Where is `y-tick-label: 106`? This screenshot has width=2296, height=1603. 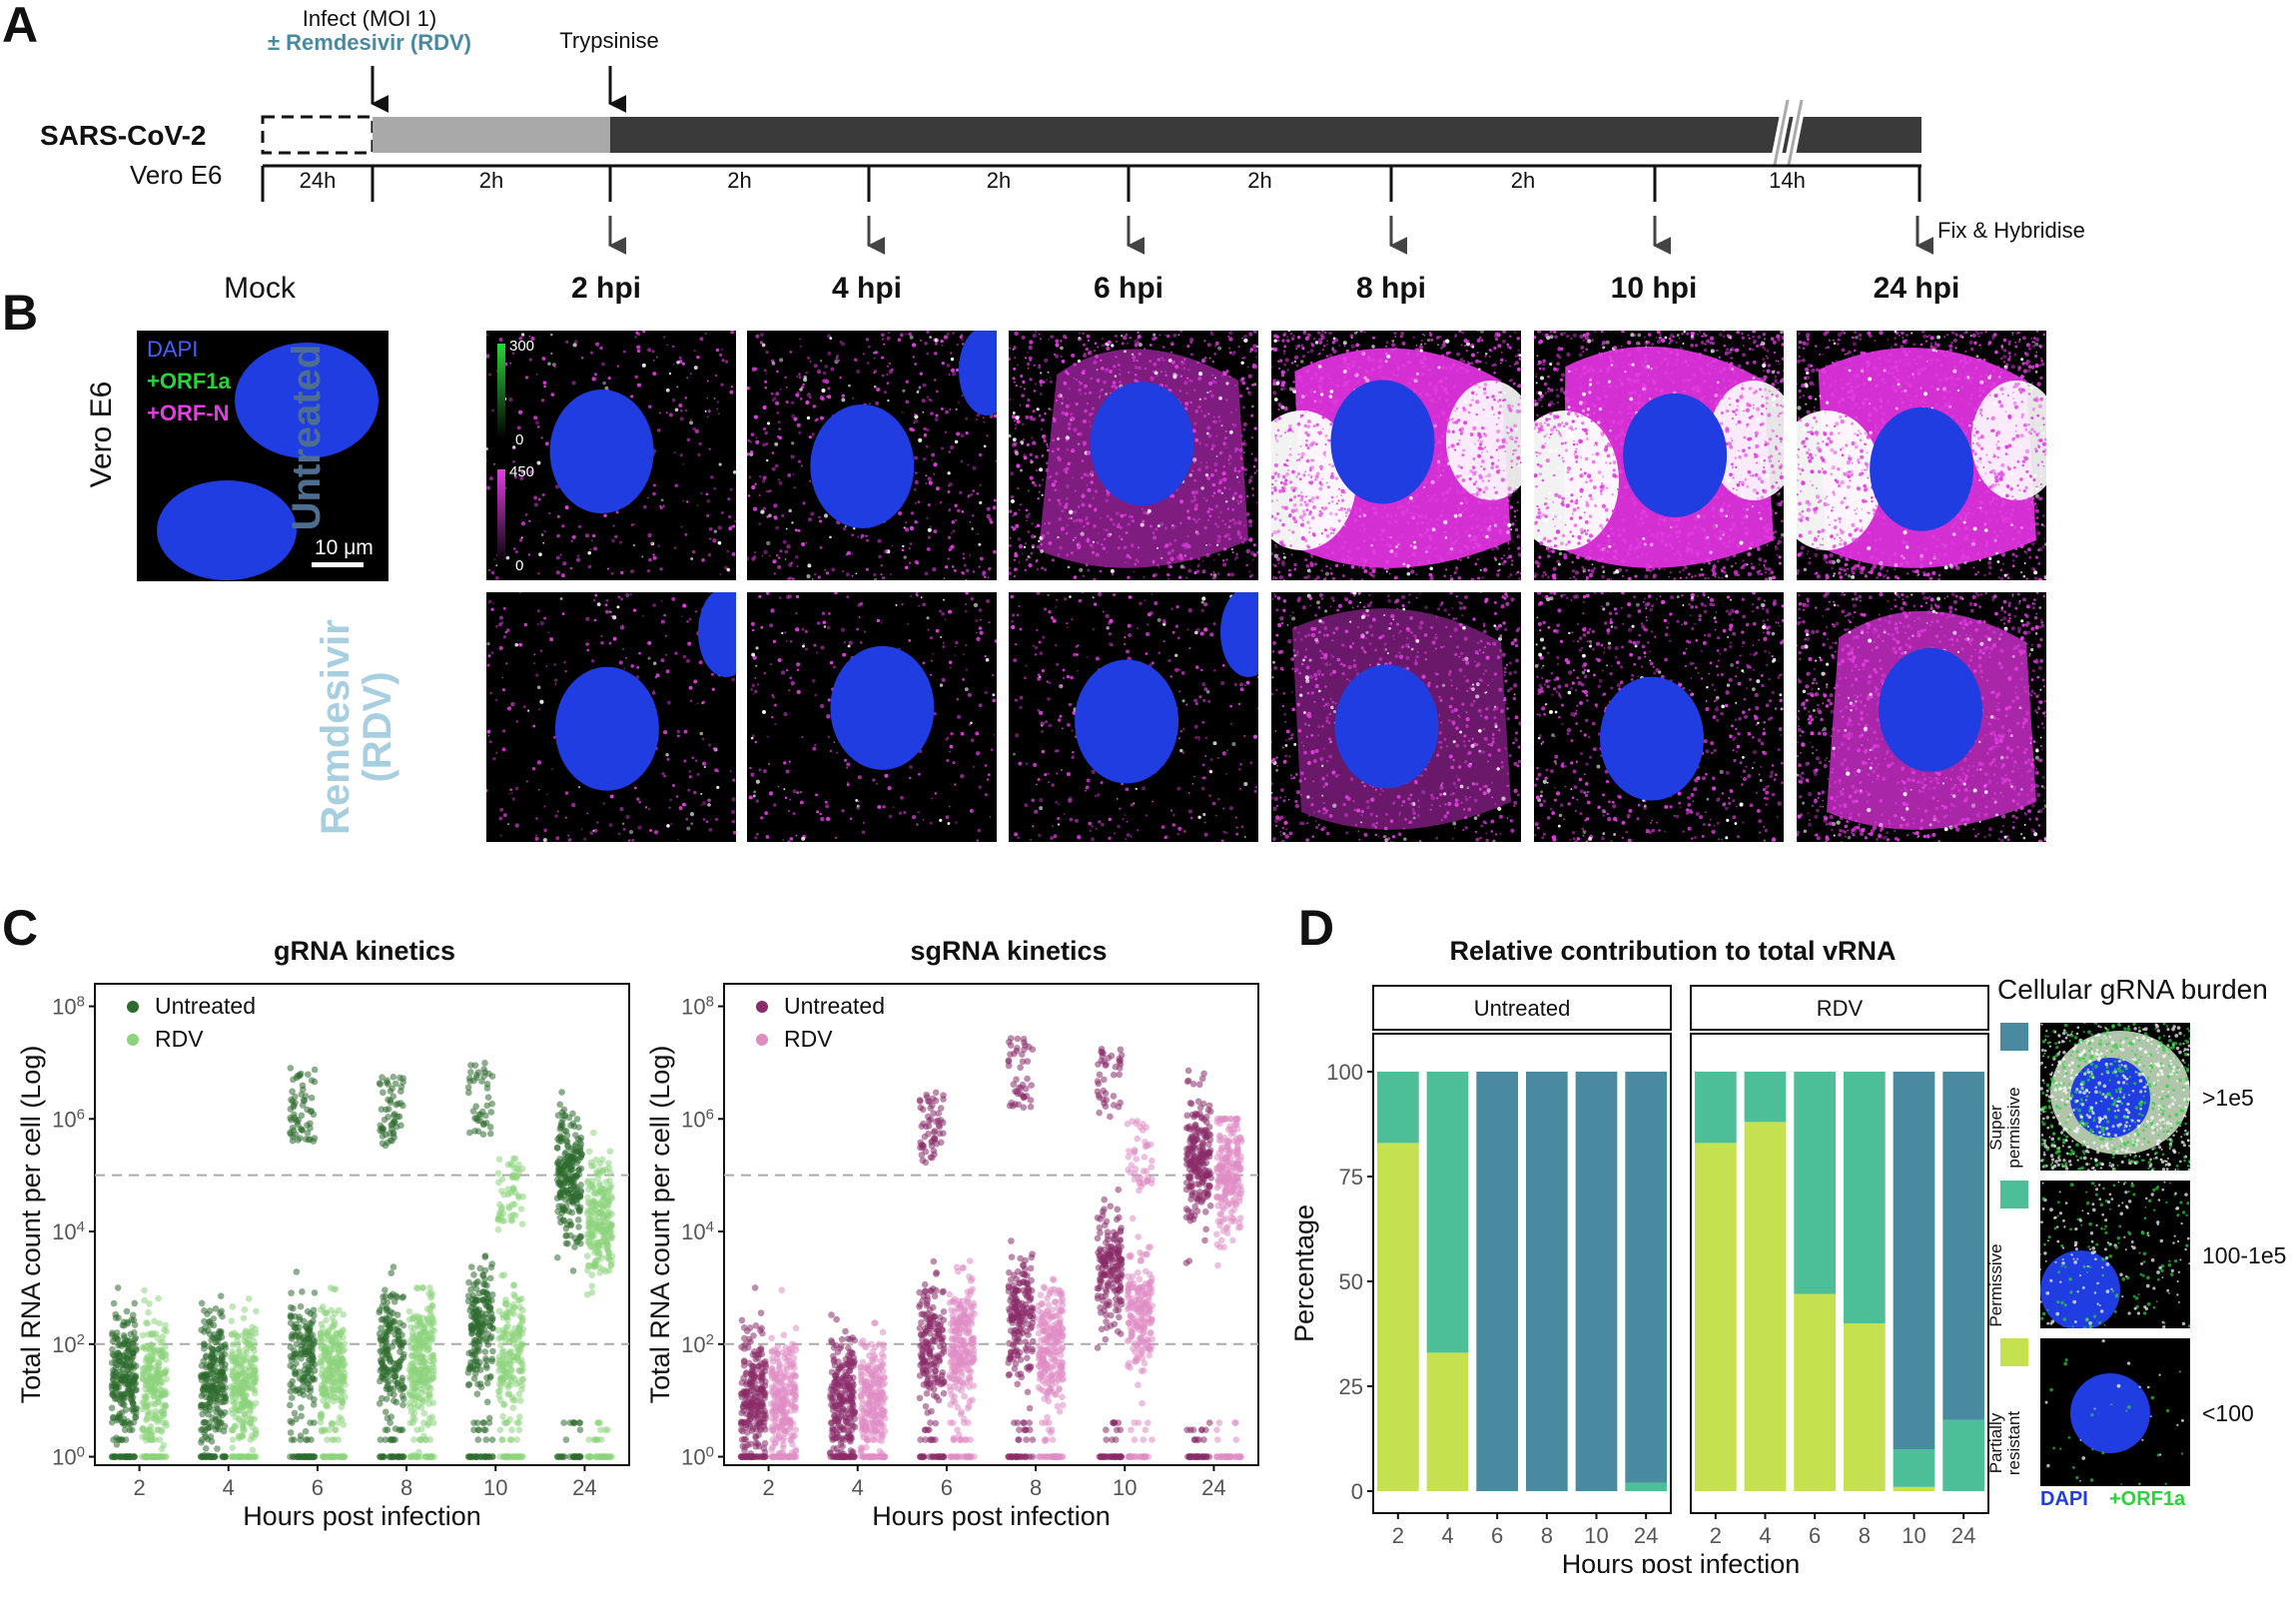
y-tick-label: 106 is located at coordinates (68, 1120).